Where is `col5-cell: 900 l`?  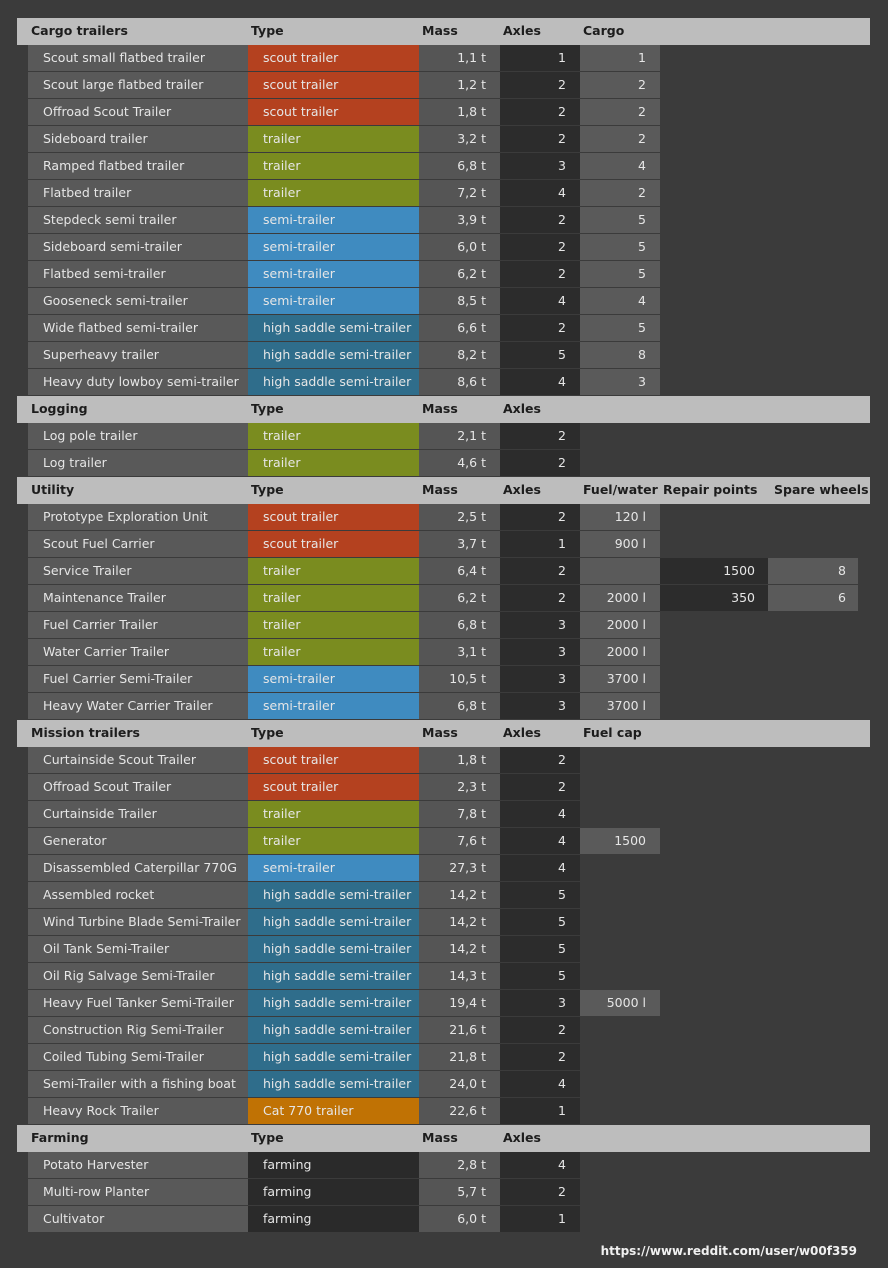
col5-cell: 900 l is located at coordinates (620, 544).